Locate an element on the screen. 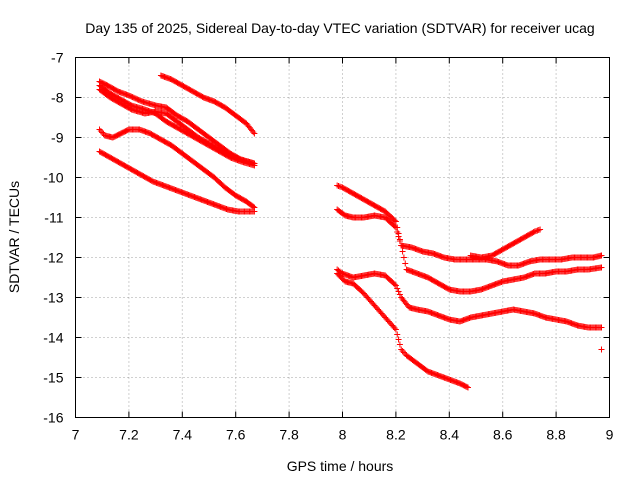 The image size is (640, 480). x-tick-label: 8.2 is located at coordinates (396, 435).